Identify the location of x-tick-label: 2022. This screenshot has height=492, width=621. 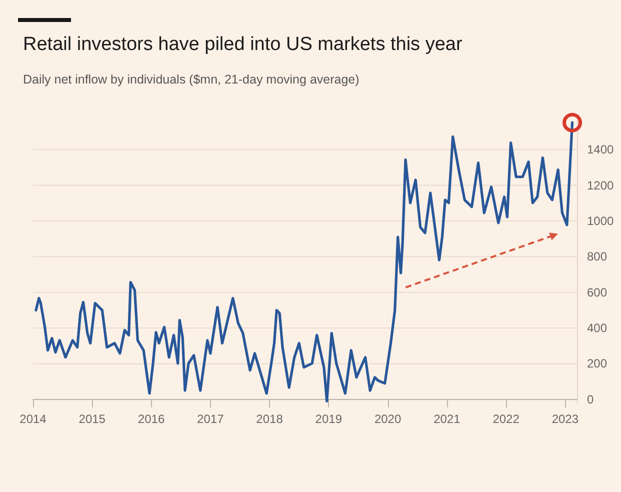
(506, 419).